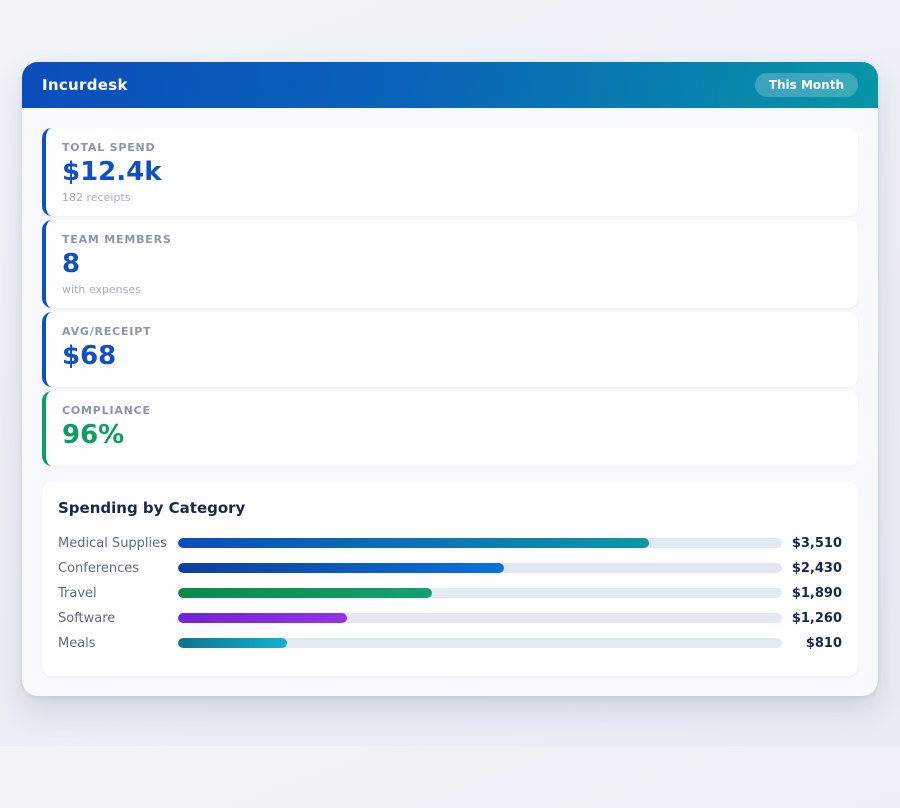 This screenshot has height=808, width=900. What do you see at coordinates (85, 85) in the screenshot?
I see `app-title: Incurdesk` at bounding box center [85, 85].